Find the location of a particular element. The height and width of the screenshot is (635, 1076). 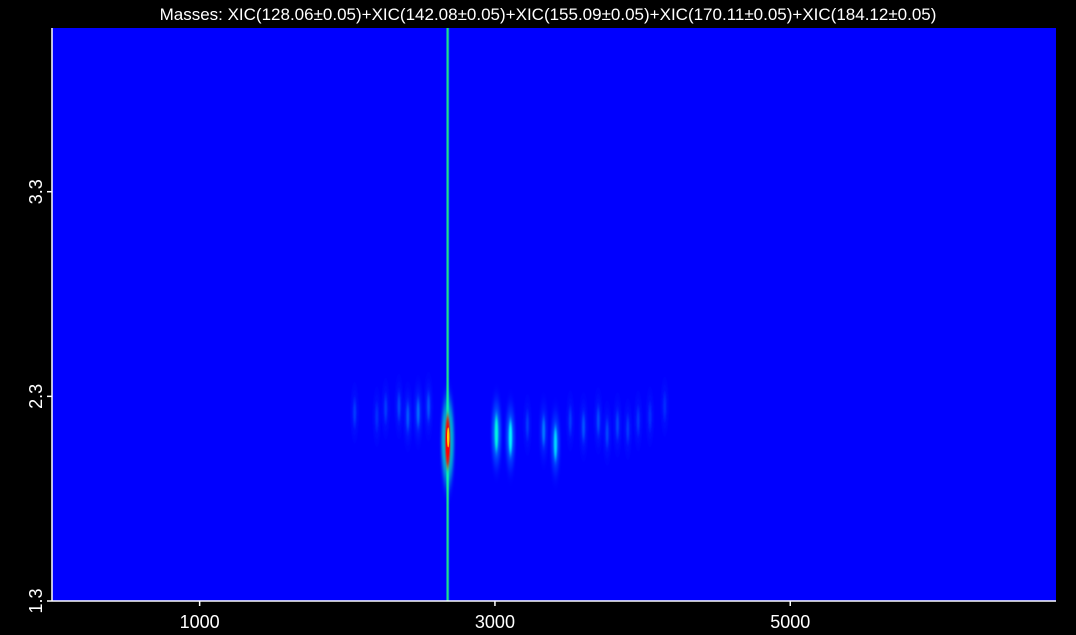

y-axis-ticks: 1.3 2.3 3.3 is located at coordinates (39, 396).